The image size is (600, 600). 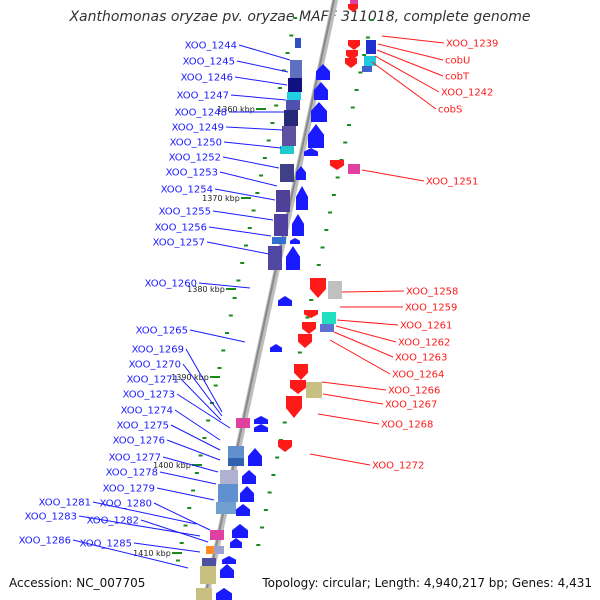 I want to click on forward-gene-label: XOO_1245, so click(x=209, y=62).